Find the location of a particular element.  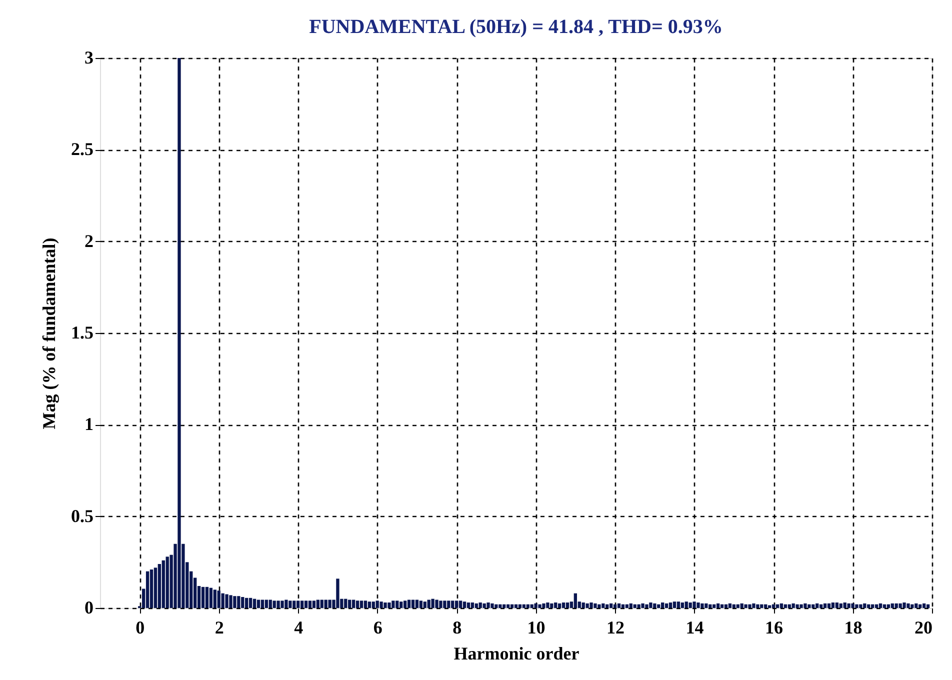

y-axis-title: Mag (% of fundamental) is located at coordinates (49, 334).